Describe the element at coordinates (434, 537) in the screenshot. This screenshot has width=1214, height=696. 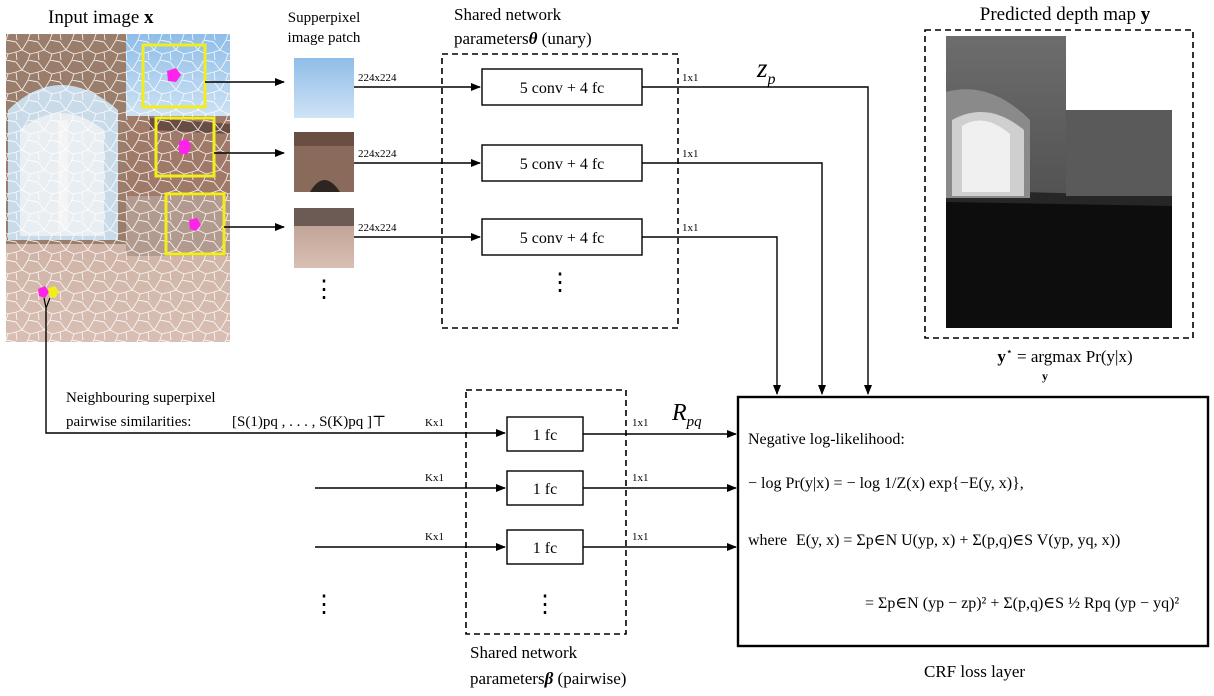
I see `pairwise-in-dim-3: Kx1` at that location.